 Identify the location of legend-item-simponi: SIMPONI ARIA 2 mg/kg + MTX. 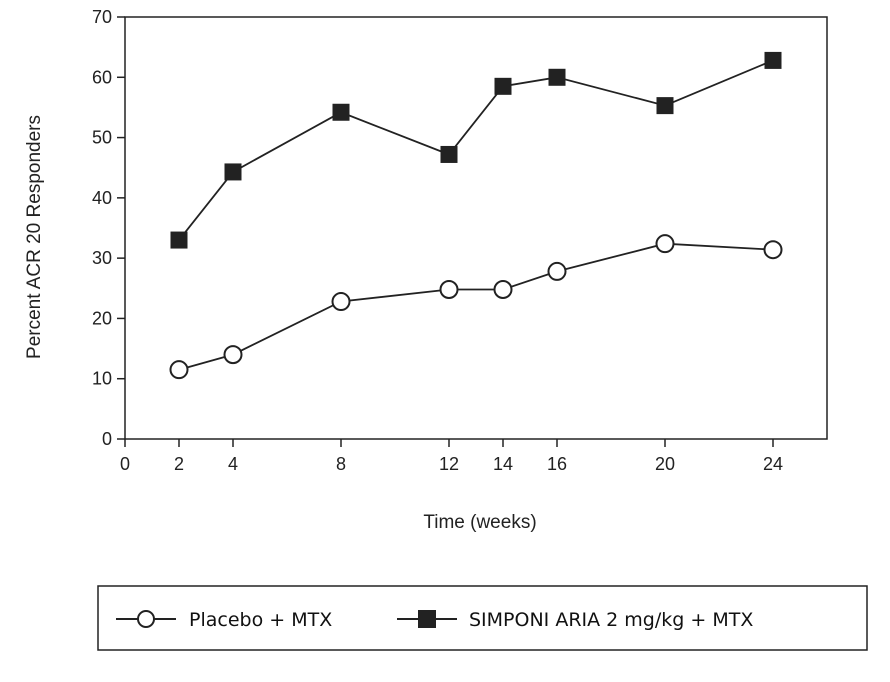
(575, 620).